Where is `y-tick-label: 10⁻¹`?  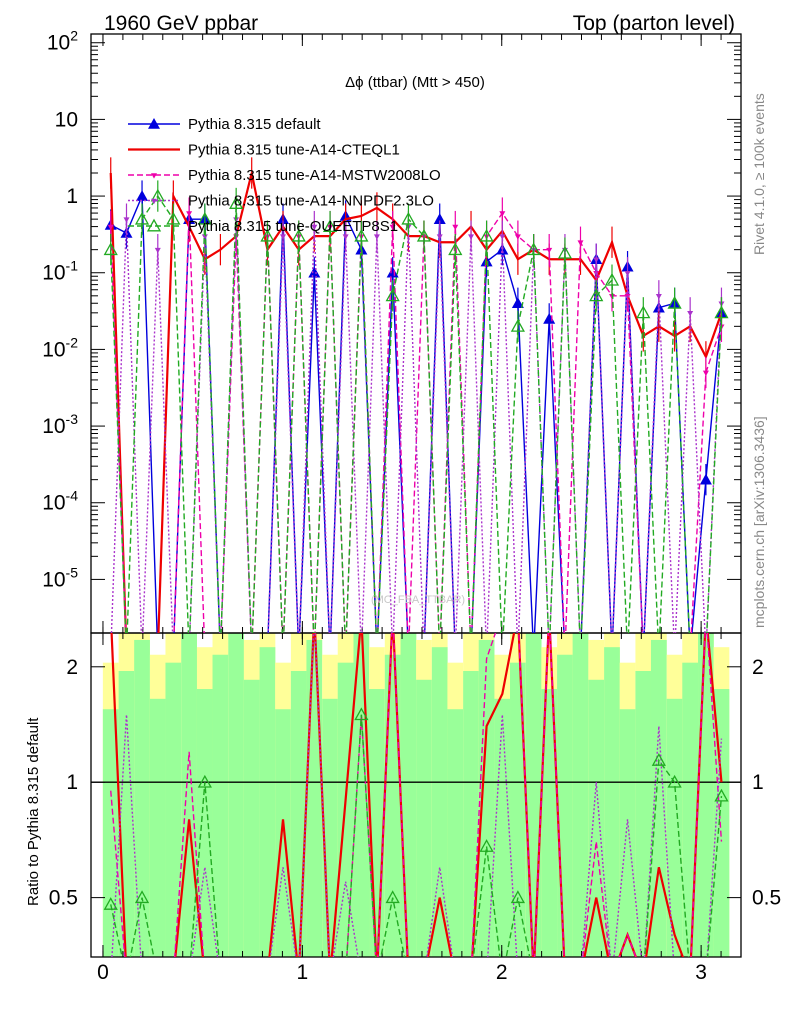
y-tick-label: 10⁻¹ is located at coordinates (60, 271).